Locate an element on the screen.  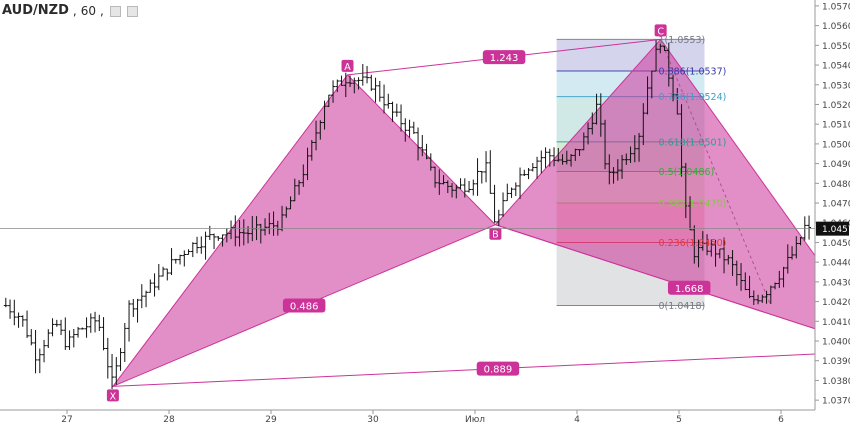
current-price-label: 1.0457 is located at coordinates (836, 230).